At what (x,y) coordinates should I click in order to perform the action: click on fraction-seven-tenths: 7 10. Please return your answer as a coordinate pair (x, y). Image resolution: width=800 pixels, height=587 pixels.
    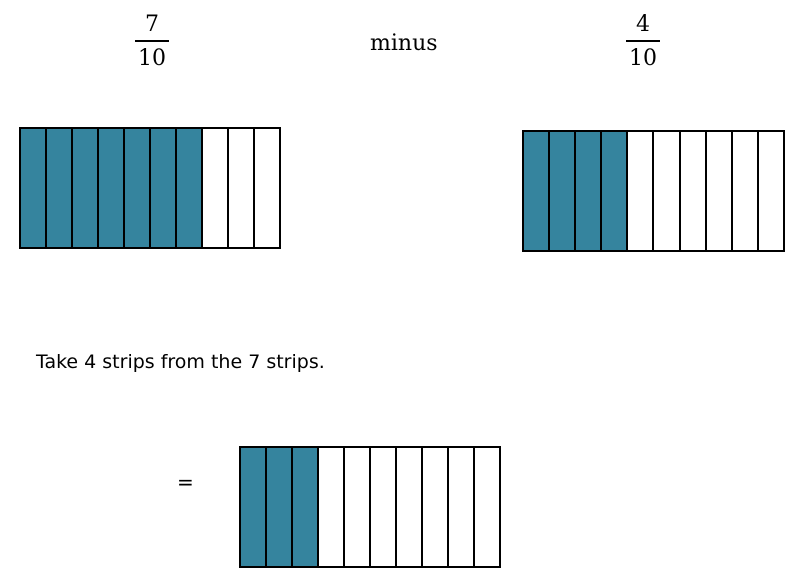
    Looking at the image, I should click on (152, 42).